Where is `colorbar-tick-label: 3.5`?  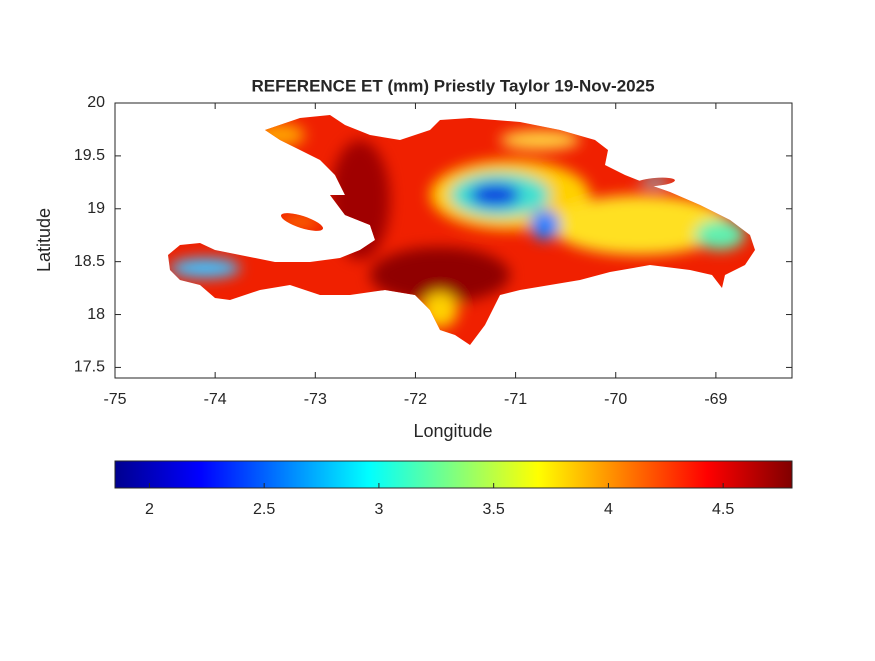 colorbar-tick-label: 3.5 is located at coordinates (494, 509).